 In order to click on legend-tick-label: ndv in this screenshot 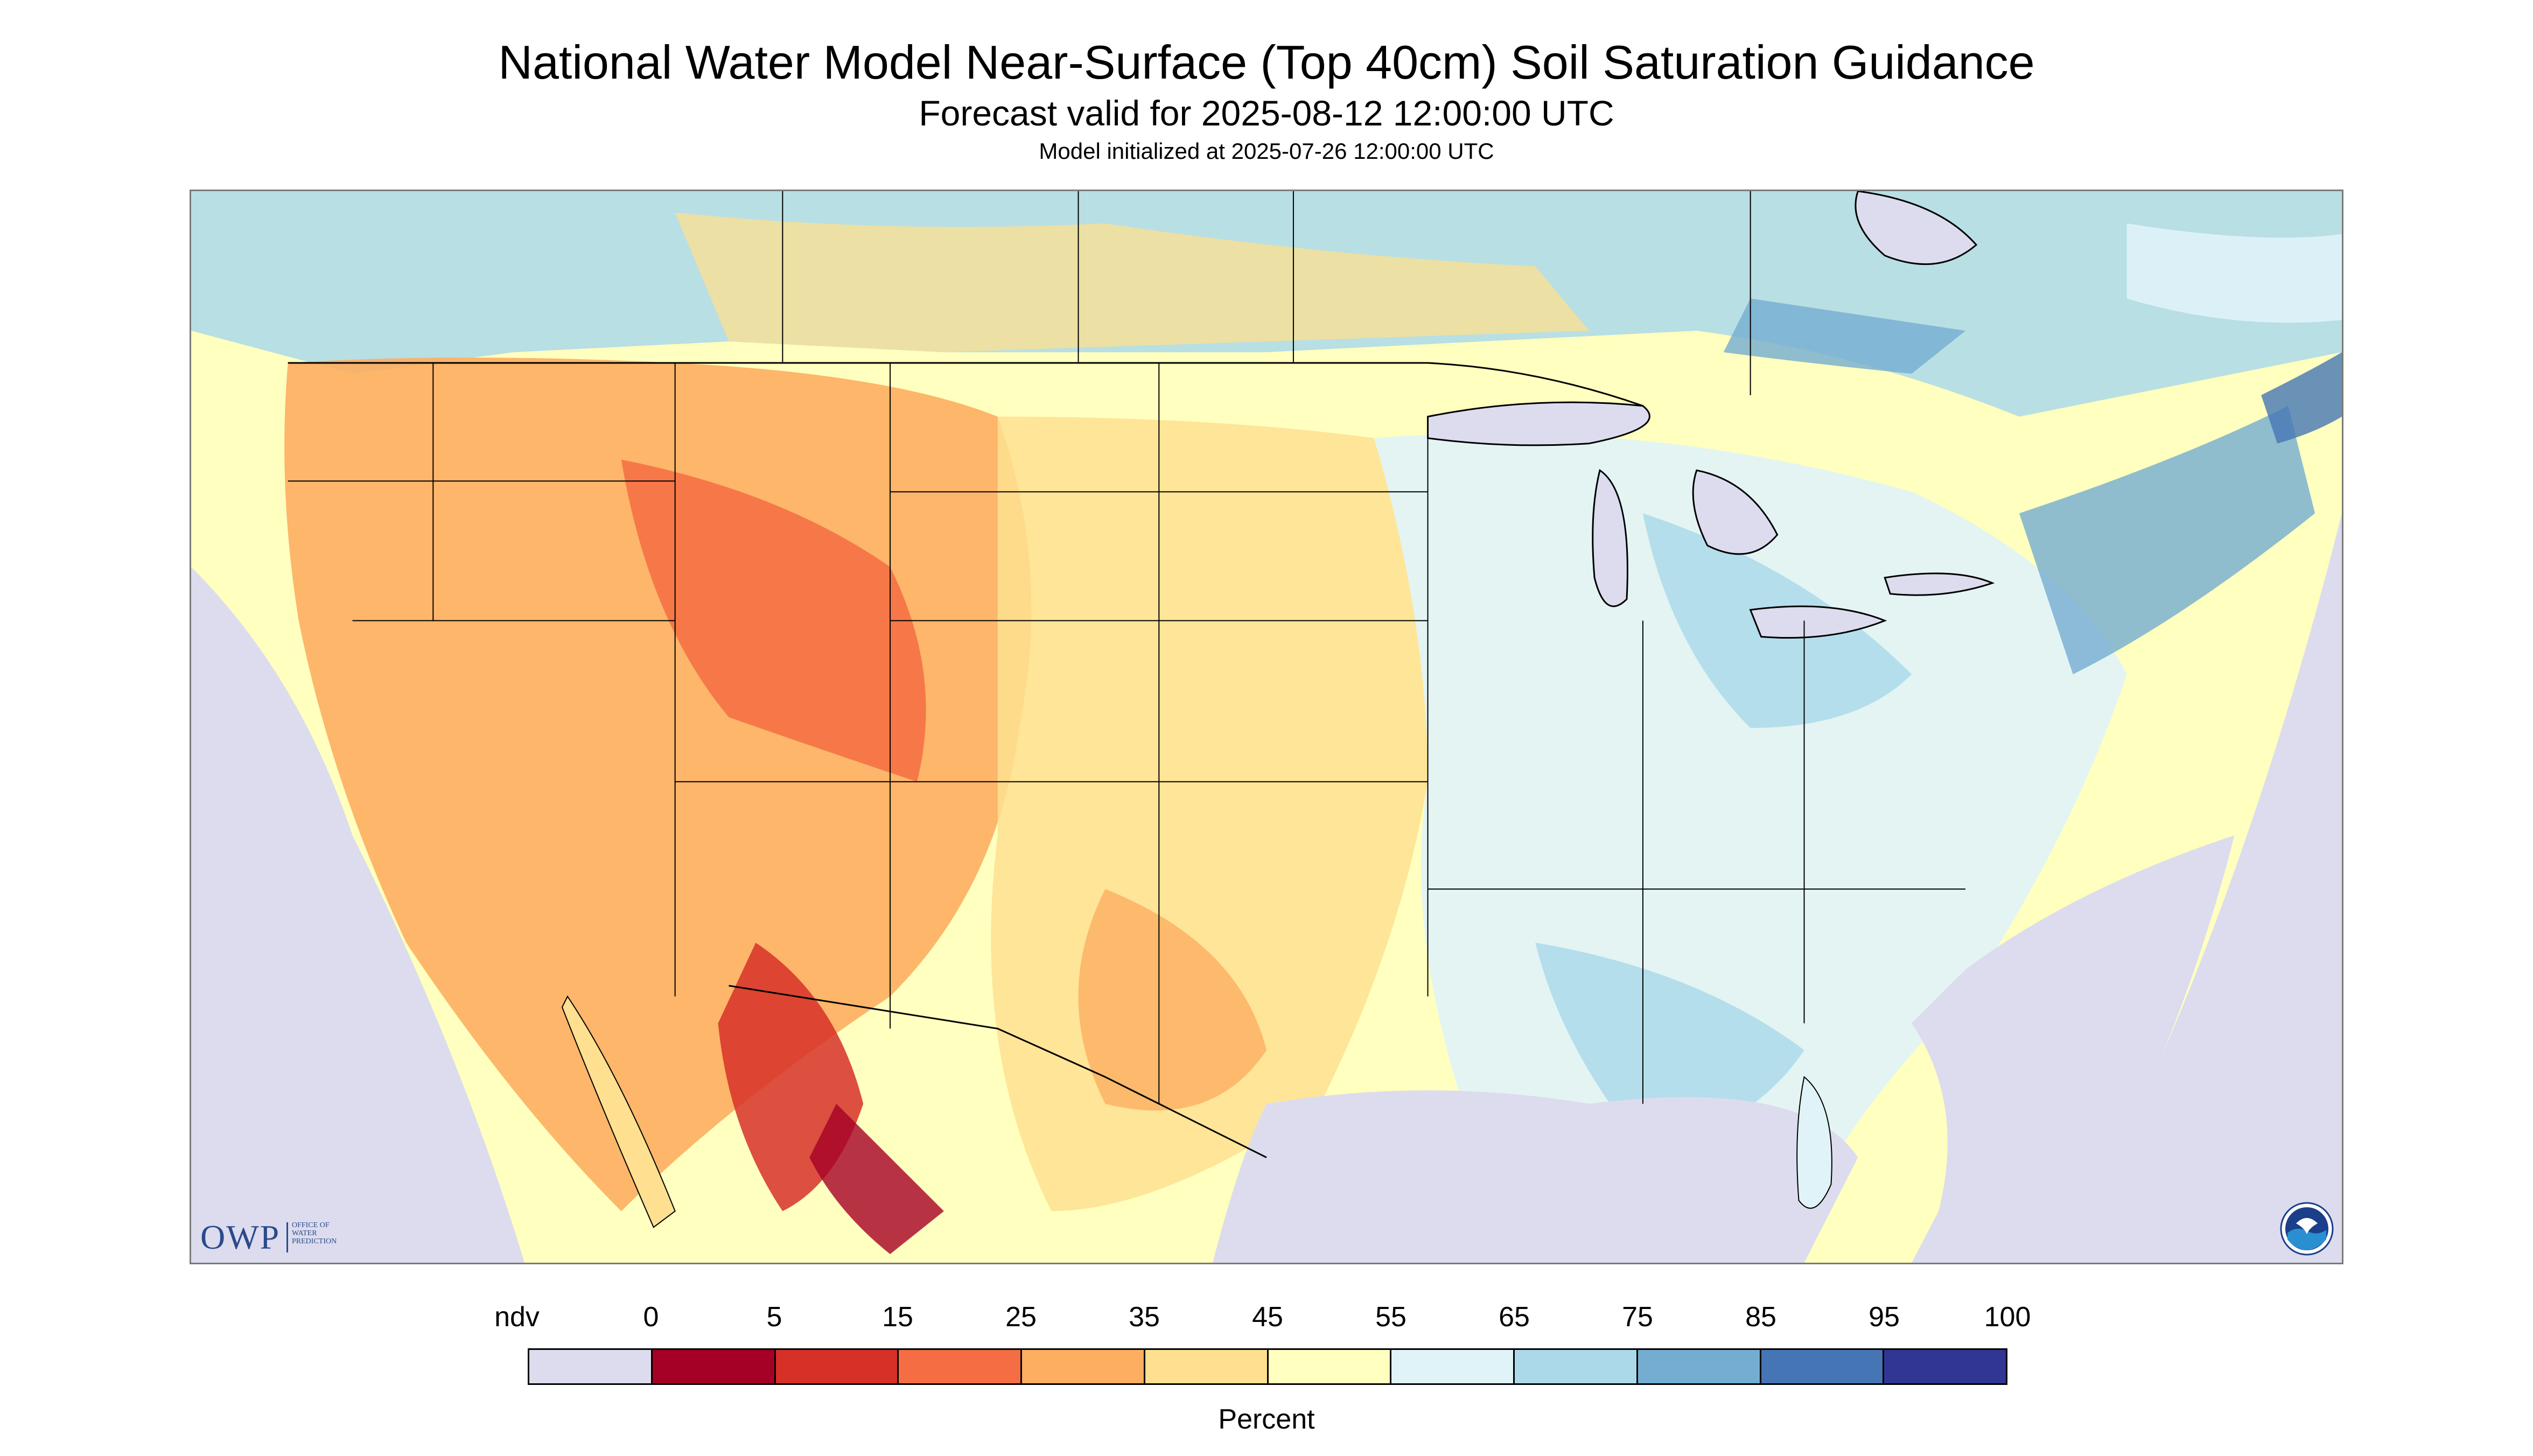, I will do `click(517, 1317)`.